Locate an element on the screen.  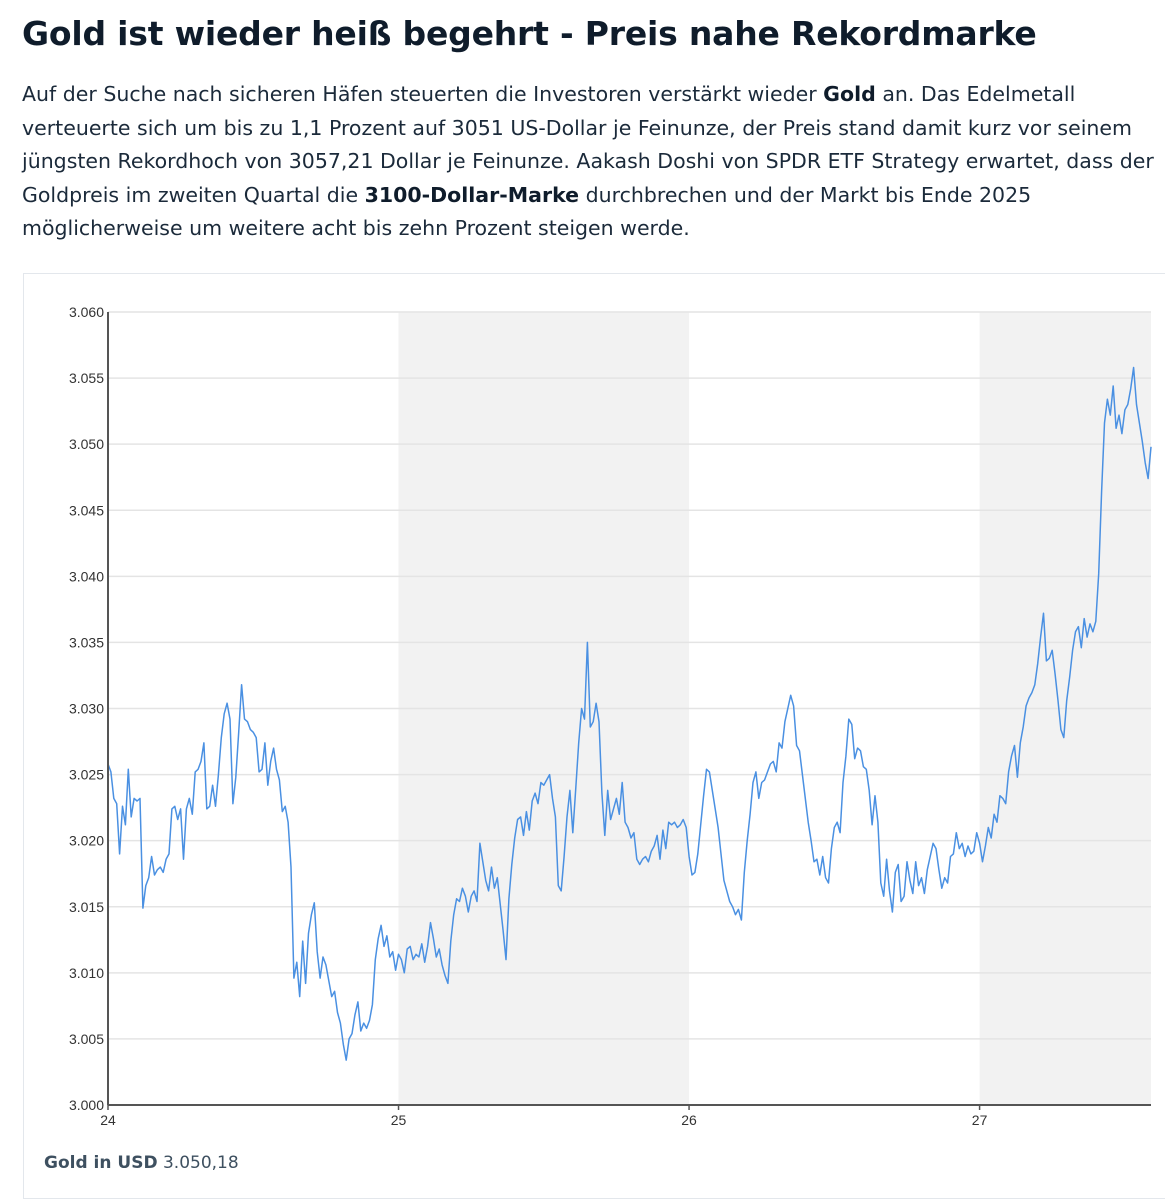
y-tick-label: 3.060 is located at coordinates (86, 312).